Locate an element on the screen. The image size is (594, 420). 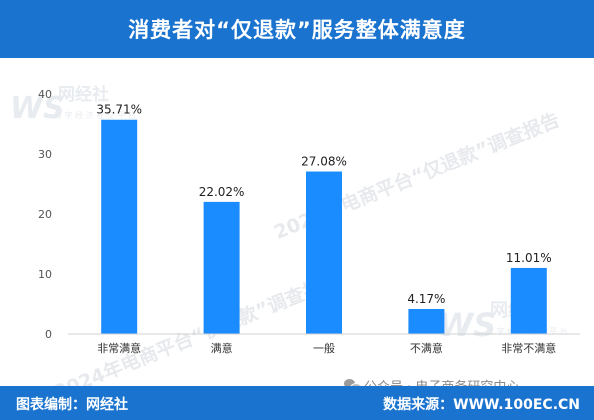
x-tick-label: 非常不满意 is located at coordinates (528, 348).